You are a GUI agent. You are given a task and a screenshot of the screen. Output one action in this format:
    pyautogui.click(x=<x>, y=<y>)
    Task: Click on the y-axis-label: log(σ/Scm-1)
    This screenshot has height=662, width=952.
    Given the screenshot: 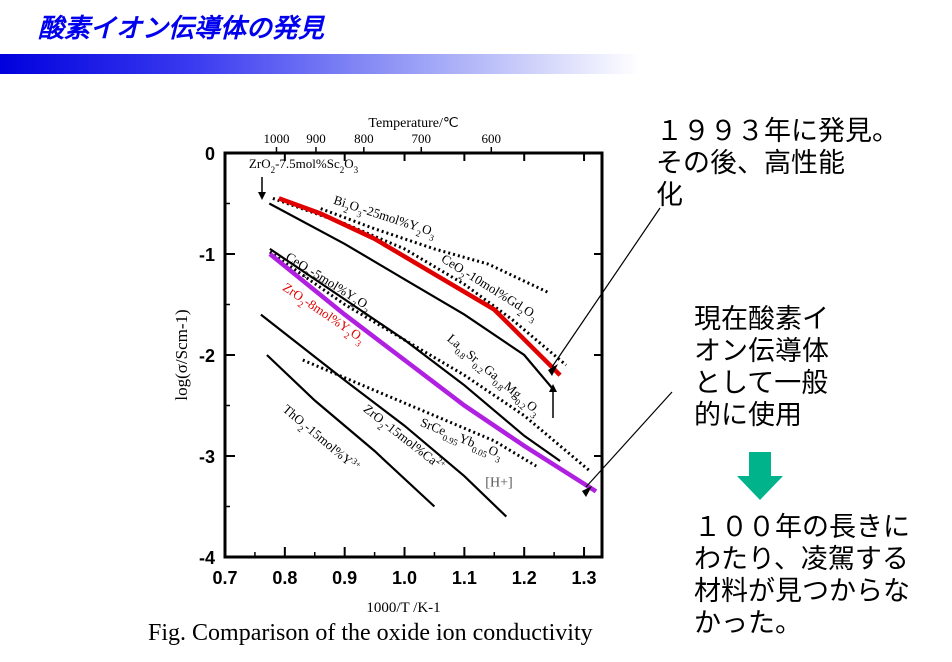 What is the action you would take?
    pyautogui.click(x=181, y=354)
    